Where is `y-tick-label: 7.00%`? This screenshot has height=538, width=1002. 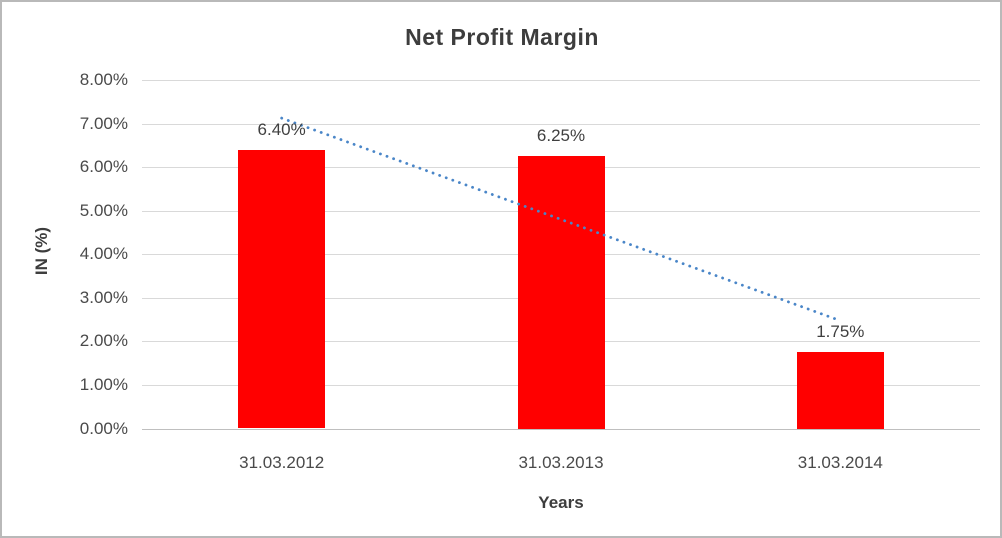 y-tick-label: 7.00% is located at coordinates (103, 123).